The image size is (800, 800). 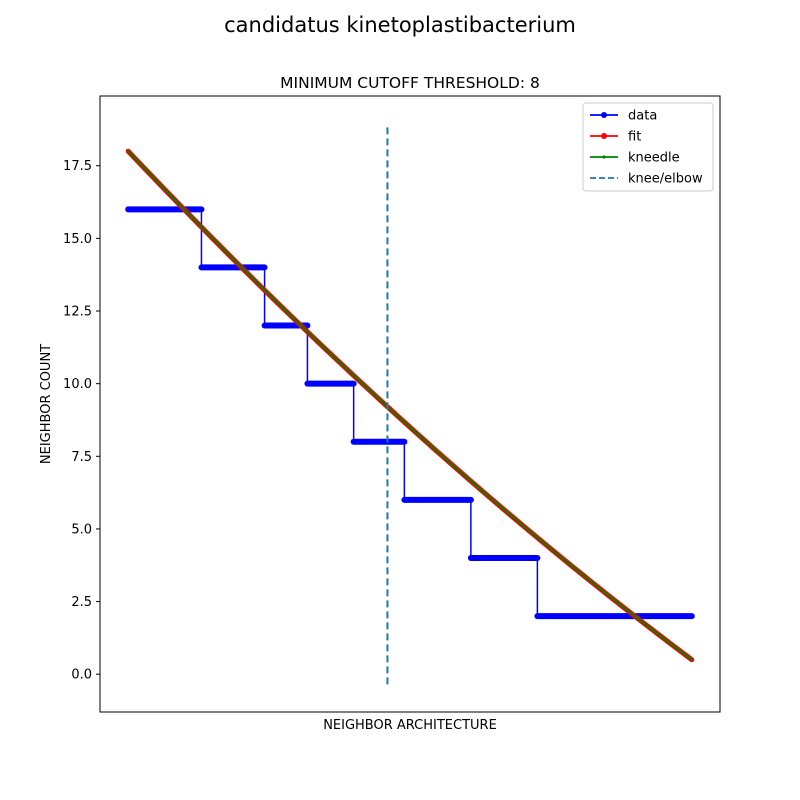 What do you see at coordinates (400, 25) in the screenshot?
I see `figure-suptitle: candidatus kinetoplastibacterium` at bounding box center [400, 25].